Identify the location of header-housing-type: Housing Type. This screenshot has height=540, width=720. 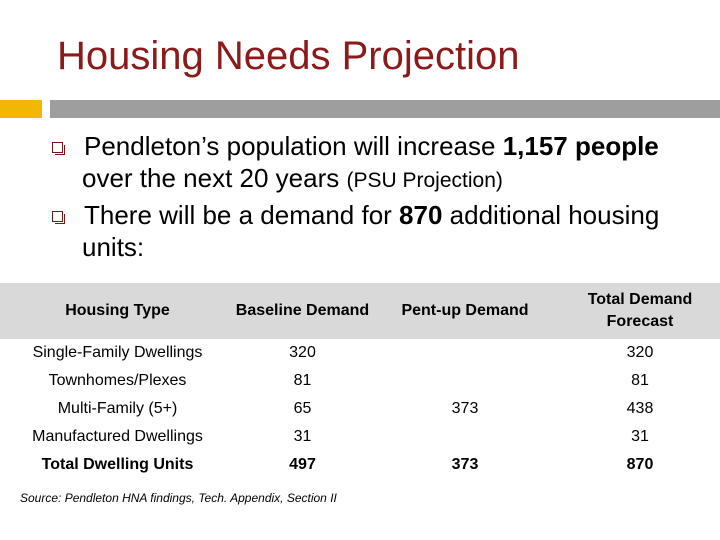
(117, 311).